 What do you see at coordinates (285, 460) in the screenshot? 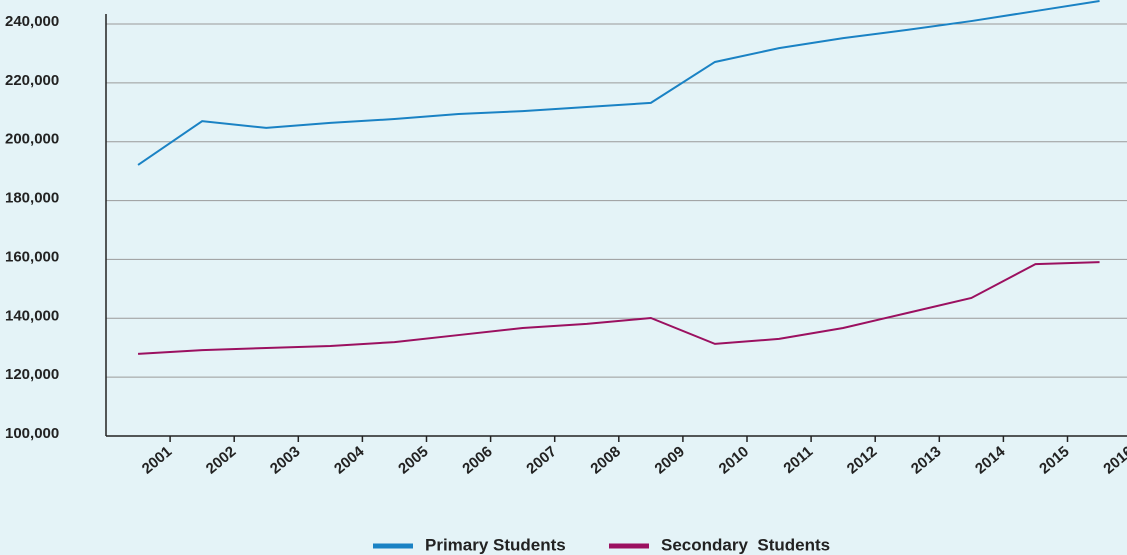
I see `x-tick-label: 2003` at bounding box center [285, 460].